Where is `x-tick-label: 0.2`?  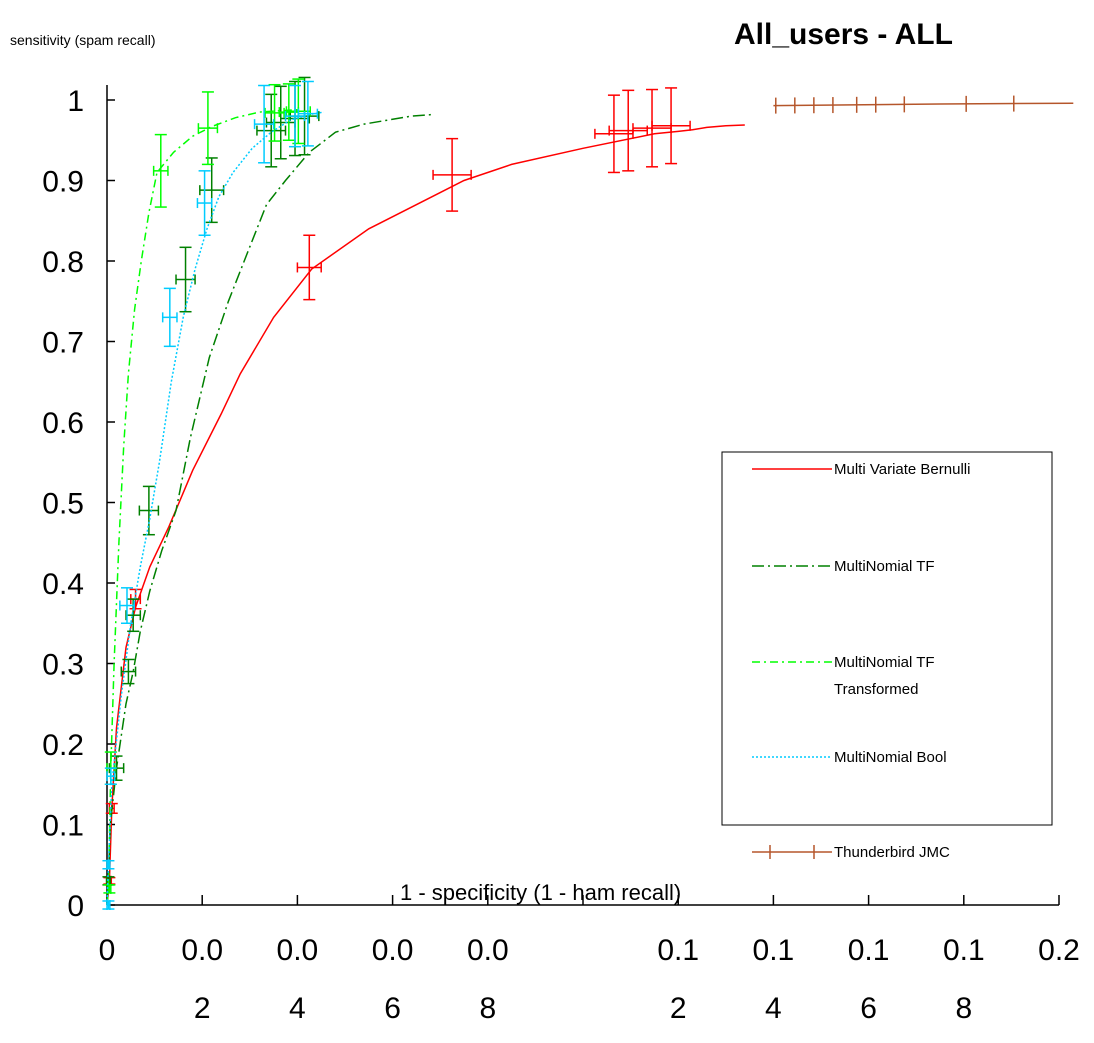
x-tick-label: 0.2 is located at coordinates (1059, 950).